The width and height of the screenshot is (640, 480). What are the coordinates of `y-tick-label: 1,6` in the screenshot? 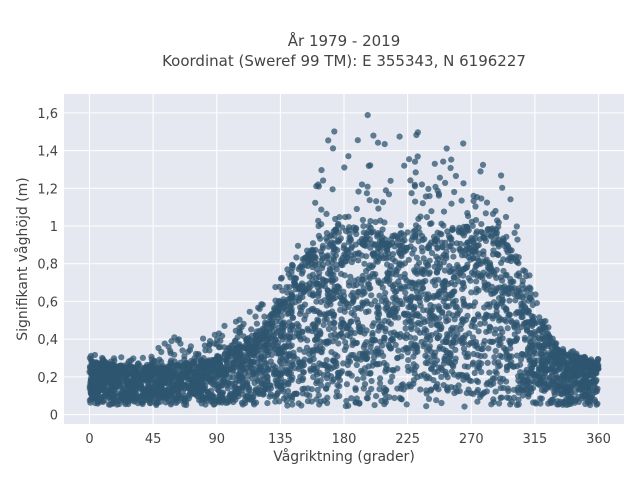 It's located at (47, 114).